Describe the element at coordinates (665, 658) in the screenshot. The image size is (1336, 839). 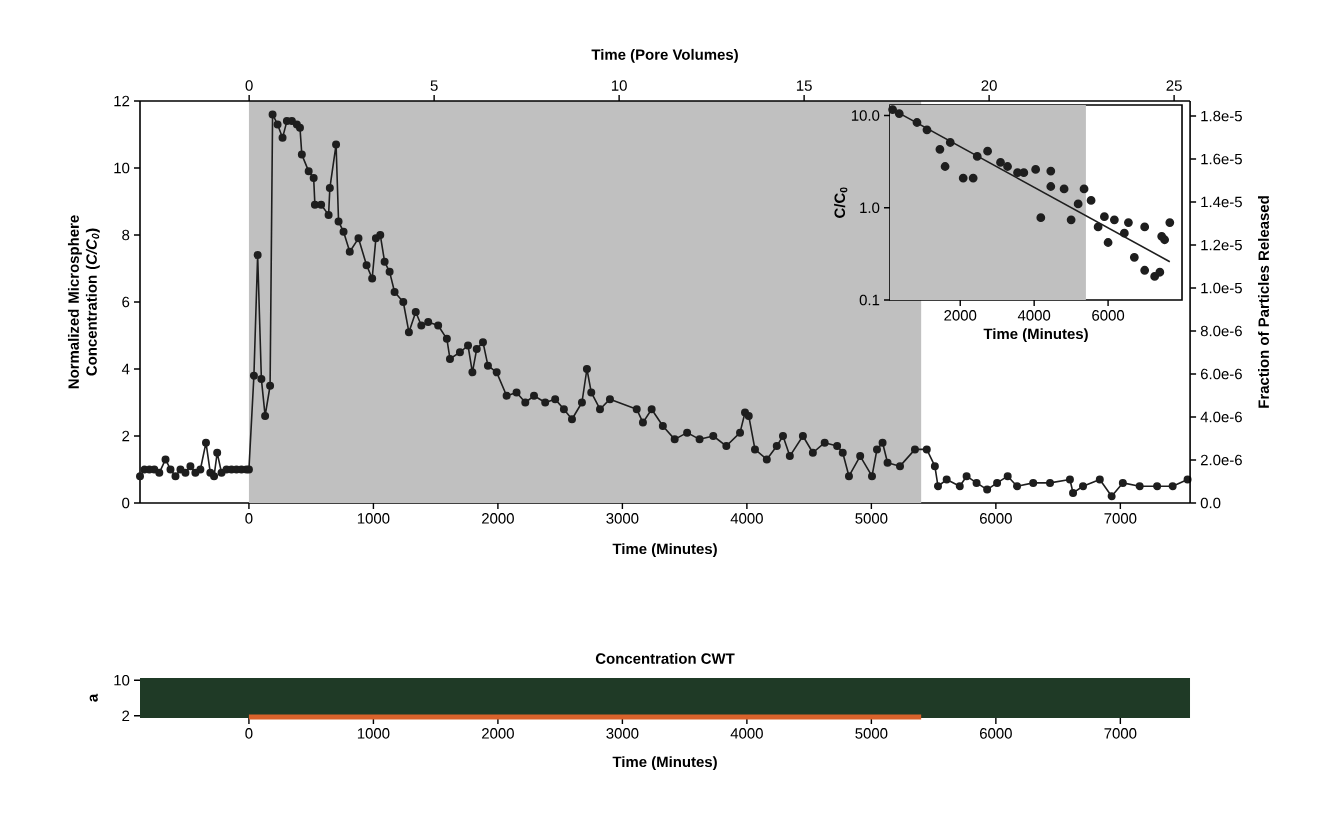
I see `chart-title: Concentration CWT` at that location.